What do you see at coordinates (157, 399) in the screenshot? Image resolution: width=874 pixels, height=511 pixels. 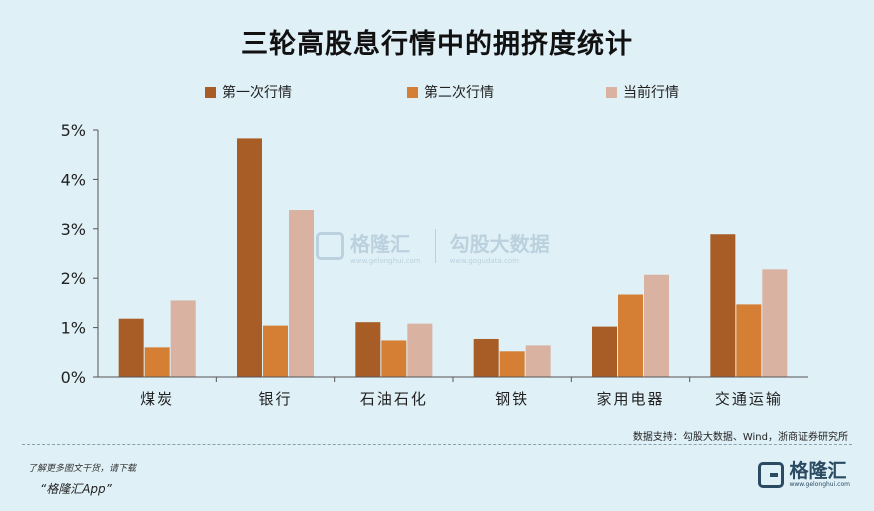 I see `x-tick-label: 煤炭` at bounding box center [157, 399].